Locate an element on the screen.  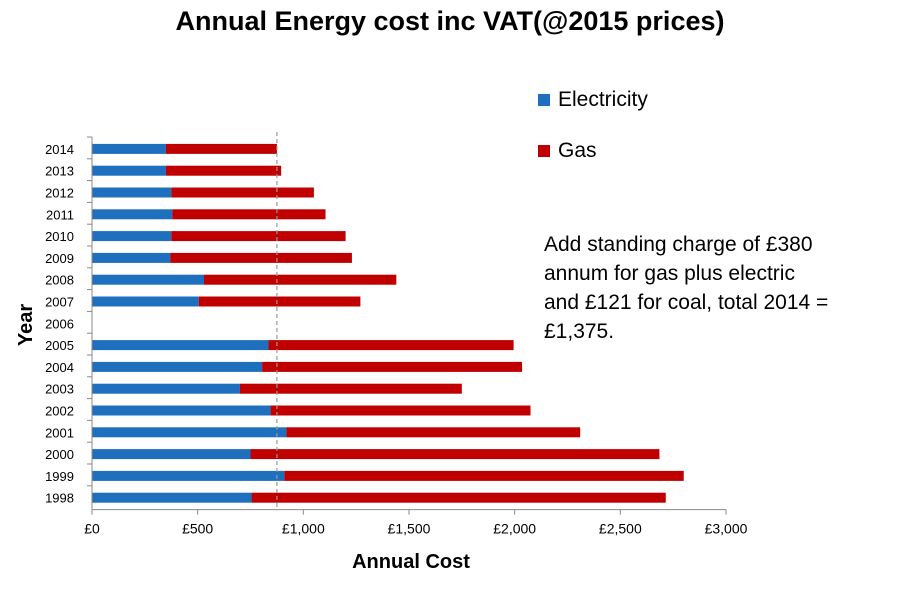
bar-electricity-2008 is located at coordinates (148, 279).